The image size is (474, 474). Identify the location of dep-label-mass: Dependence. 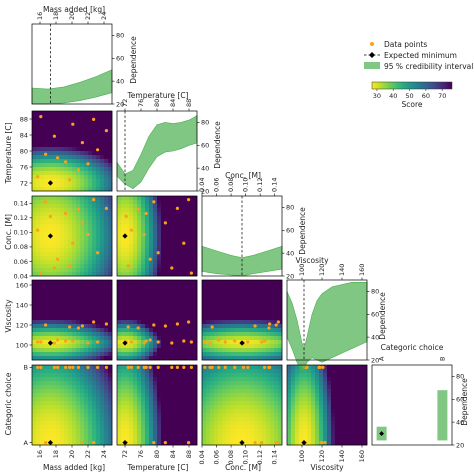
(133, 60).